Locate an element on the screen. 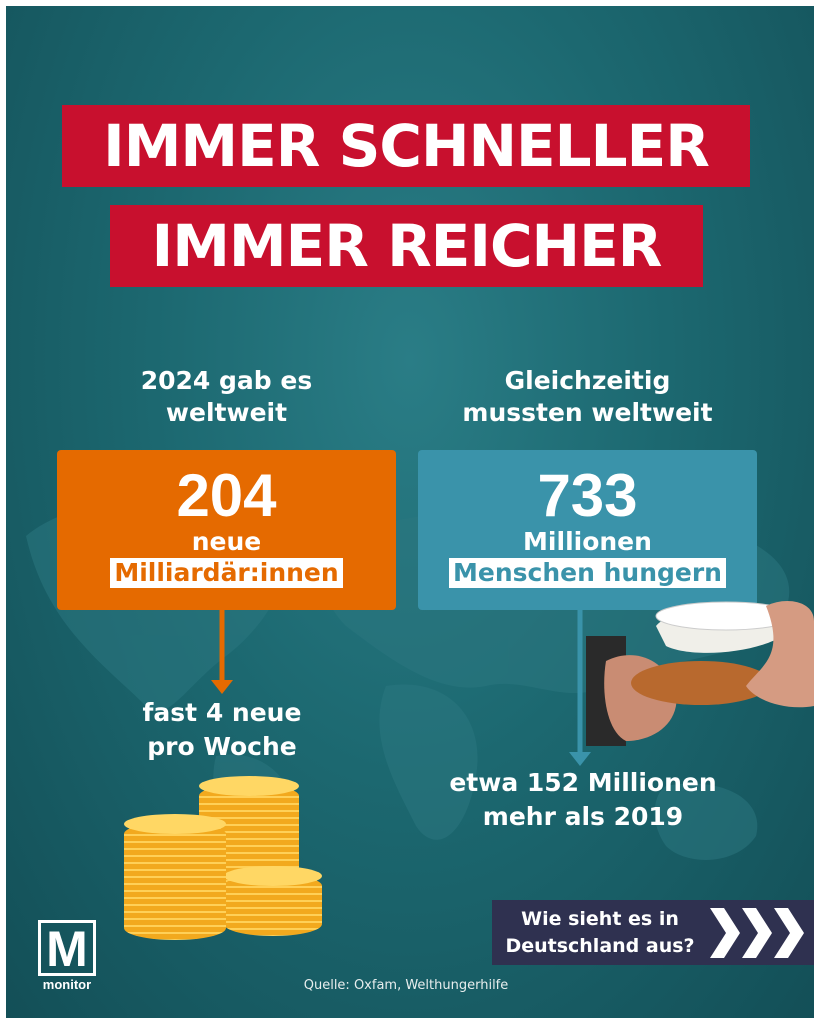  title-line-2: IMMER REICHER is located at coordinates (406, 246).